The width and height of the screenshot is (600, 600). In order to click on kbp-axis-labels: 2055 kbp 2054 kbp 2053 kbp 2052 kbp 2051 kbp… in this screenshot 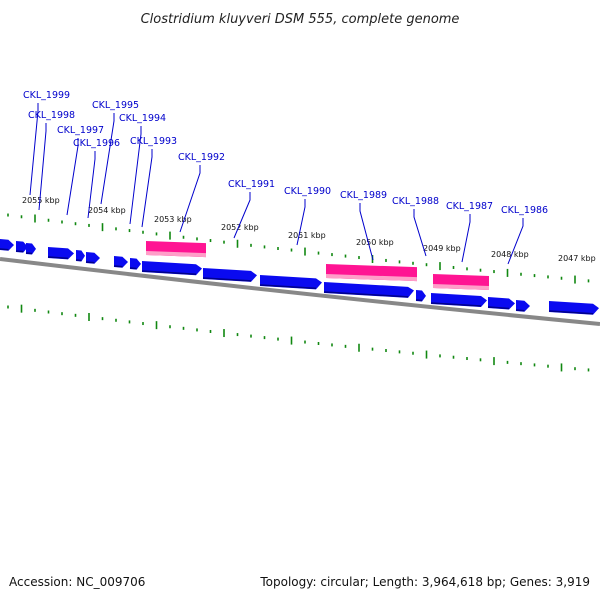, I will do `click(309, 229)`.